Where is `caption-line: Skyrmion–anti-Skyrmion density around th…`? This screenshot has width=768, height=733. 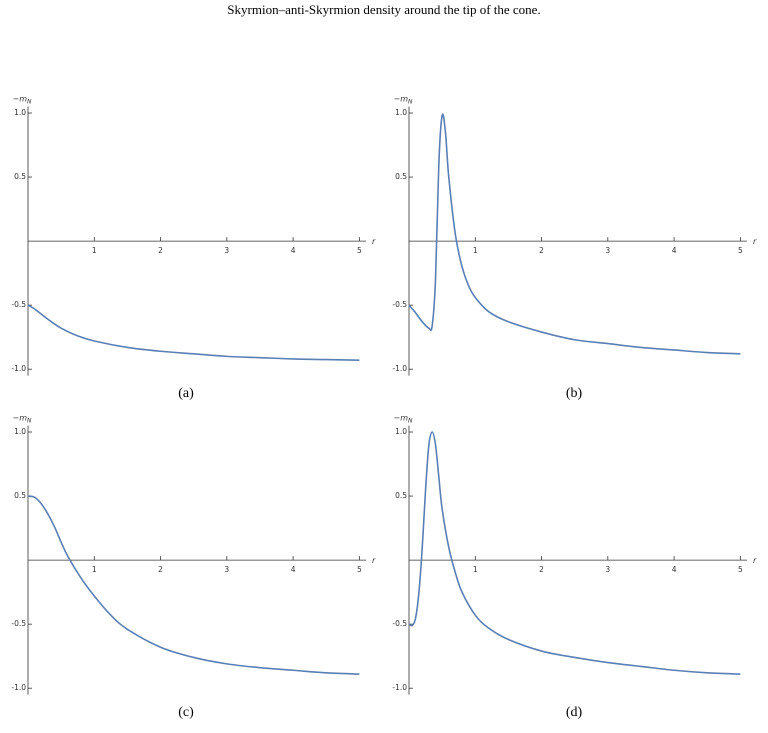
caption-line: Skyrmion–anti-Skyrmion density around th… is located at coordinates (383, 9).